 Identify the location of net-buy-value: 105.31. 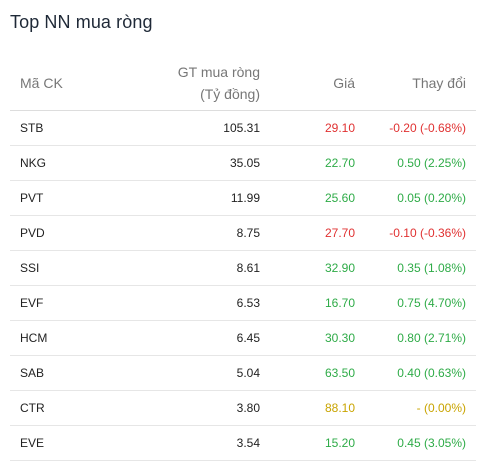
(200, 128).